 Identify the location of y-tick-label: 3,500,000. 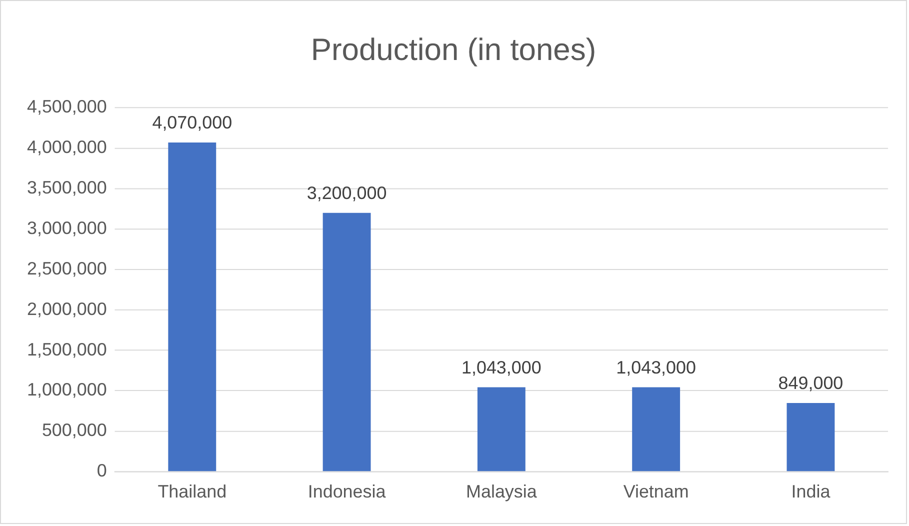
(66, 188).